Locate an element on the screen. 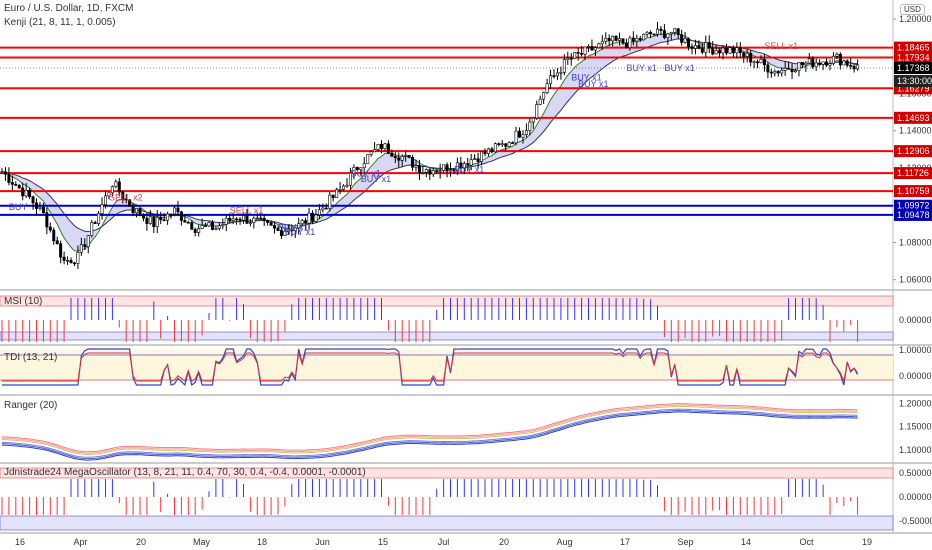 This screenshot has width=932, height=550. level-price-label: 1.09478 is located at coordinates (913, 215).